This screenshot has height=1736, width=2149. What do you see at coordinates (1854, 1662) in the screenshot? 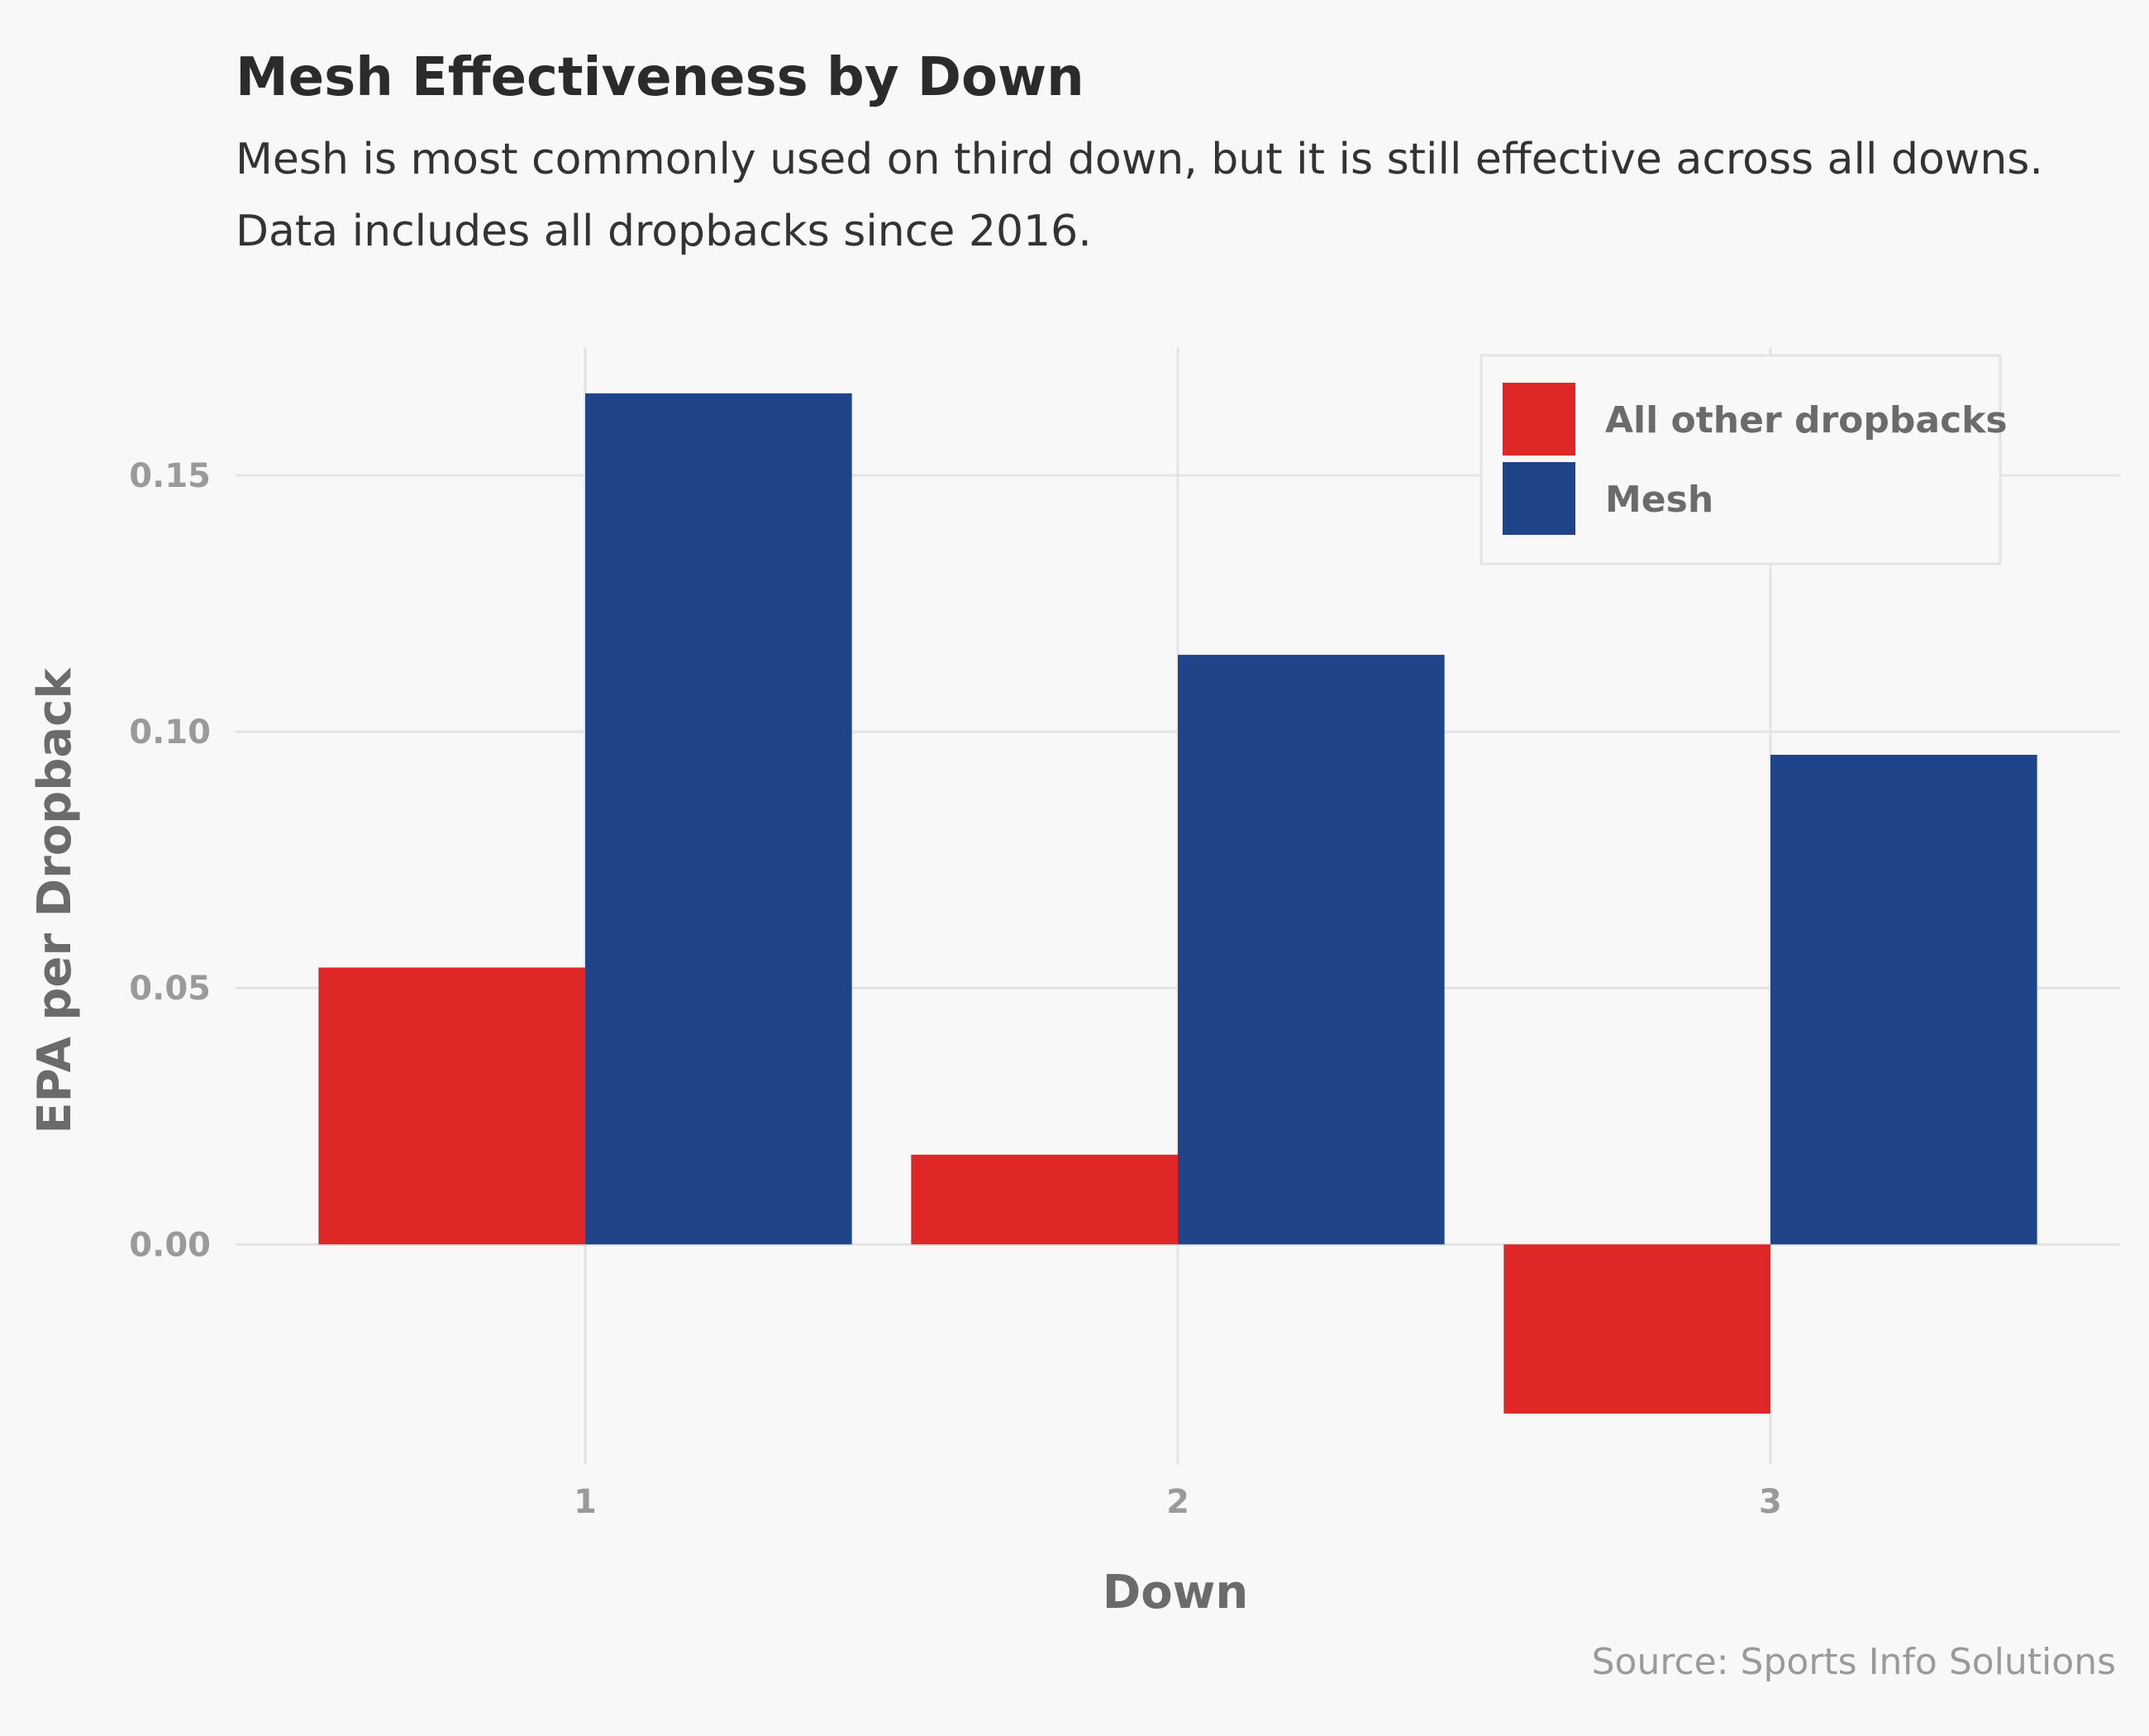
I see `chart-caption: Source: Sports Info Solutions` at bounding box center [1854, 1662].